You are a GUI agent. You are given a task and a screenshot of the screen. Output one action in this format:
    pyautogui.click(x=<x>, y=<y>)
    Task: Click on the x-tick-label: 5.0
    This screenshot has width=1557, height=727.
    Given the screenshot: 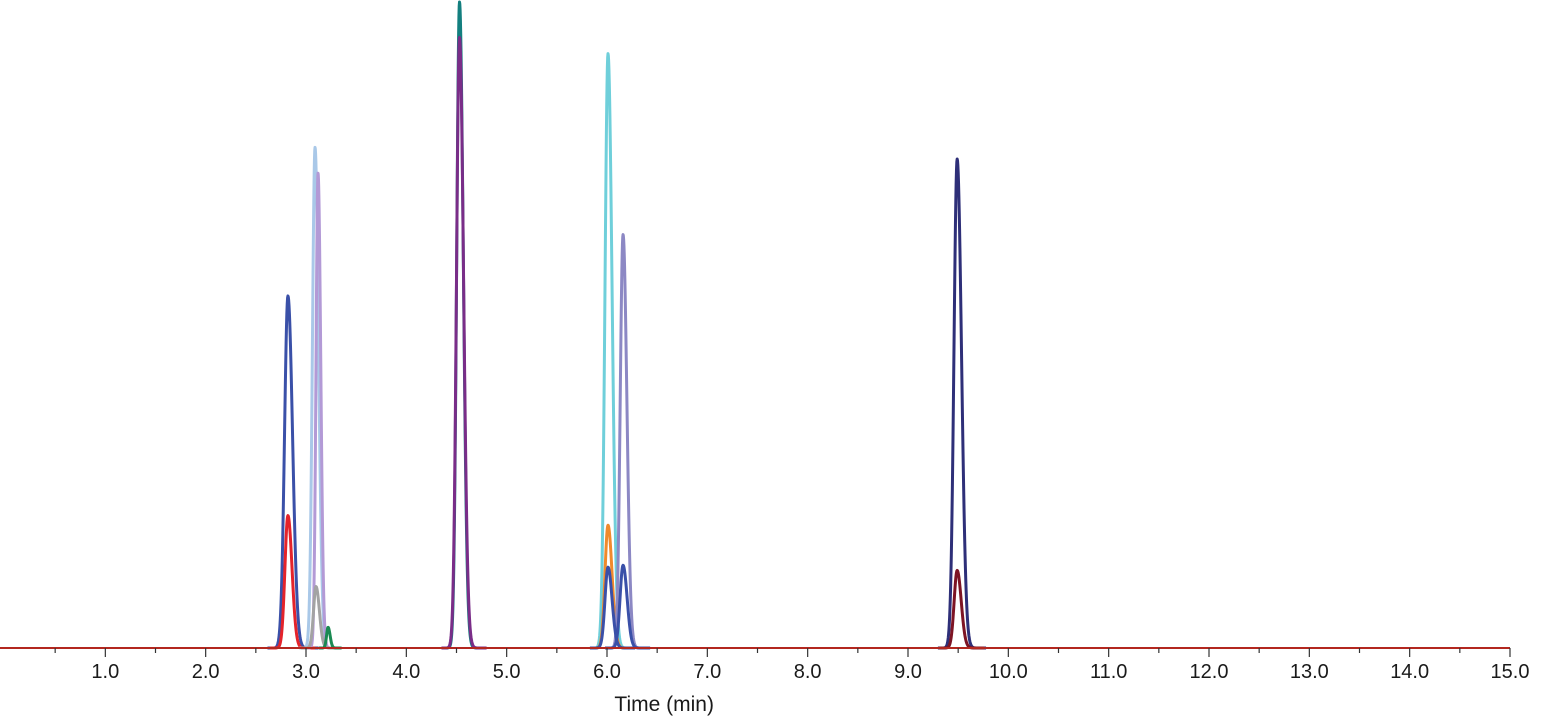 What is the action you would take?
    pyautogui.click(x=507, y=672)
    